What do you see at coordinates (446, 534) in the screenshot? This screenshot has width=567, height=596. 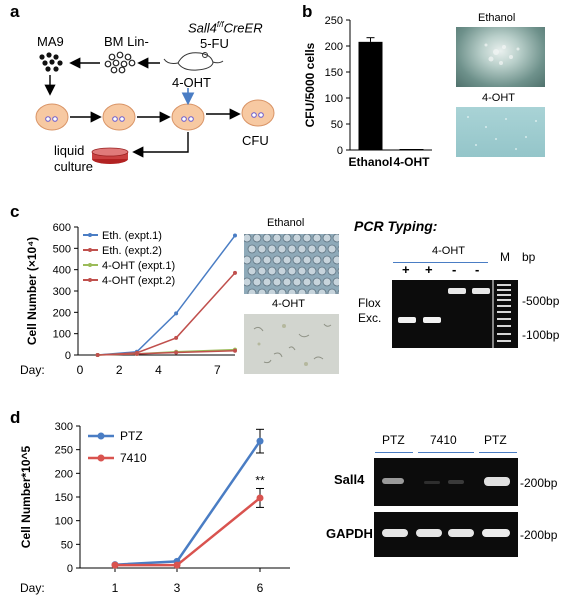 I see `gel-d-gapdh` at bounding box center [446, 534].